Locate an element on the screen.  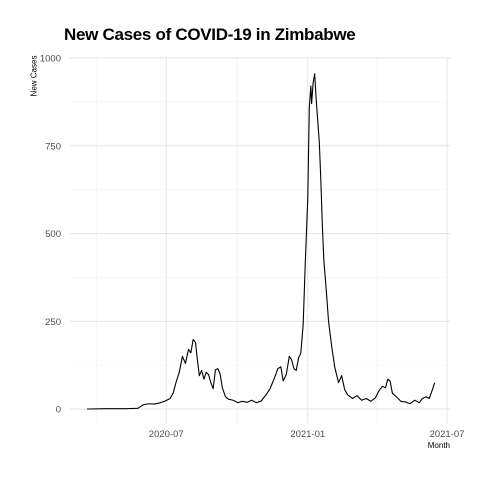
y-tick-label: 500 is located at coordinates (53, 234).